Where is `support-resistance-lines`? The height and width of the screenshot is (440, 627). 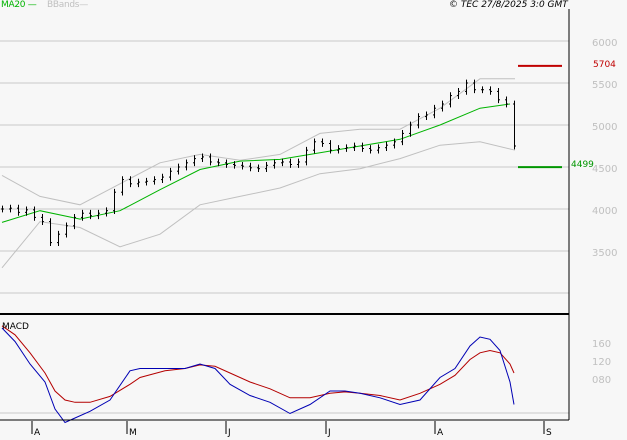
support-resistance-lines is located at coordinates (540, 116).